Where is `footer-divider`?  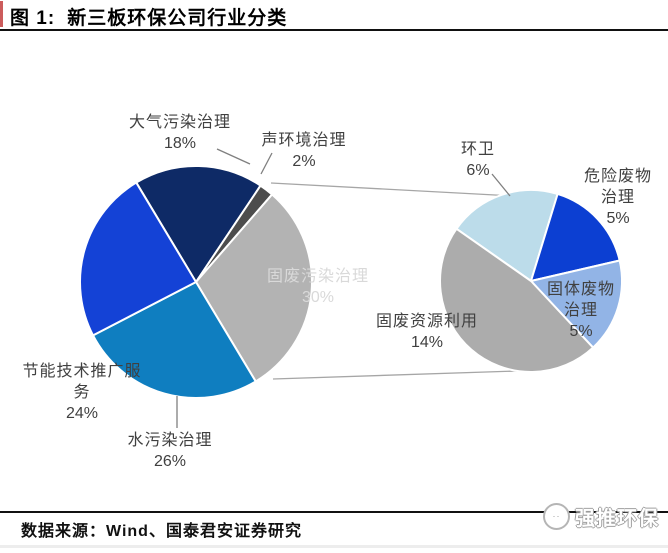
footer-divider is located at coordinates (334, 512).